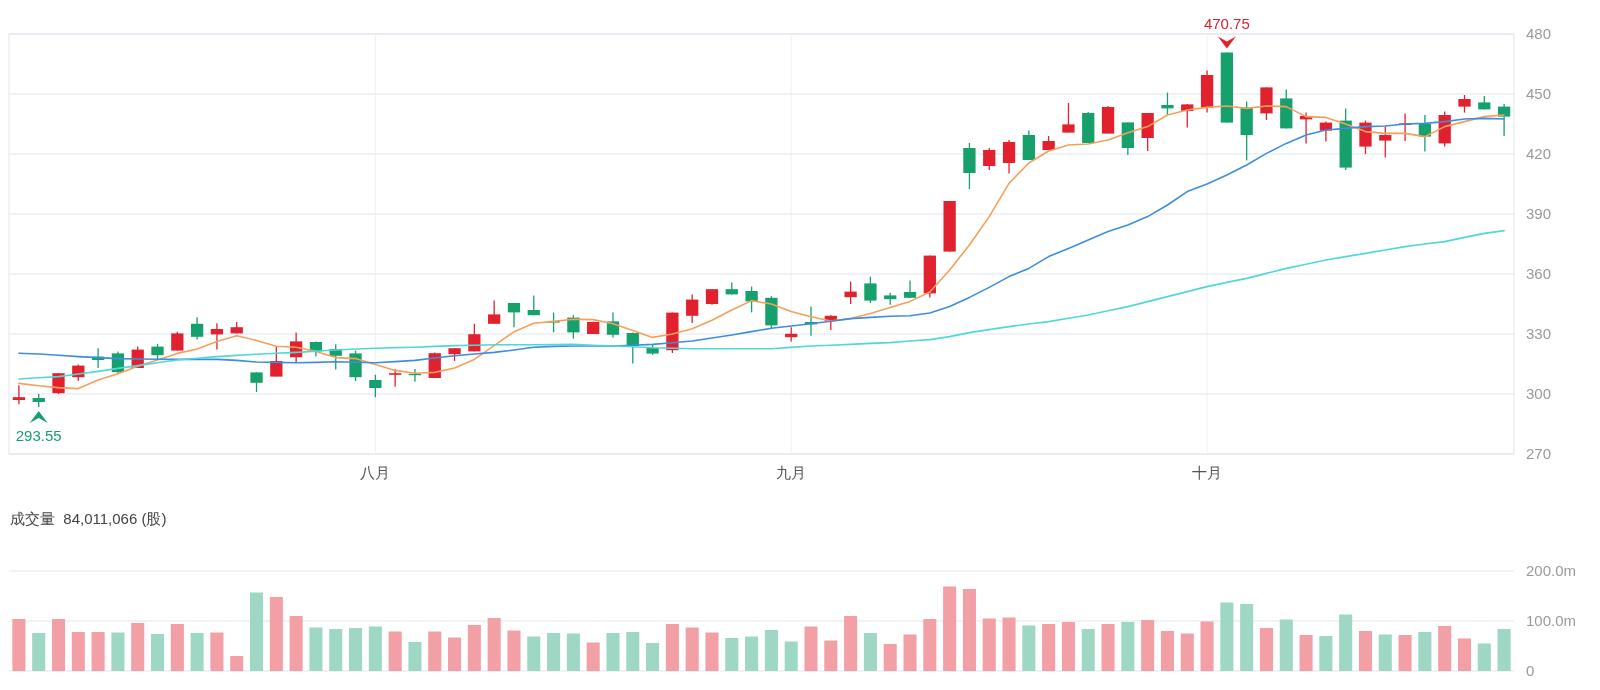 The height and width of the screenshot is (690, 1600). I want to click on y-tick-label: 100.0m, so click(1551, 620).